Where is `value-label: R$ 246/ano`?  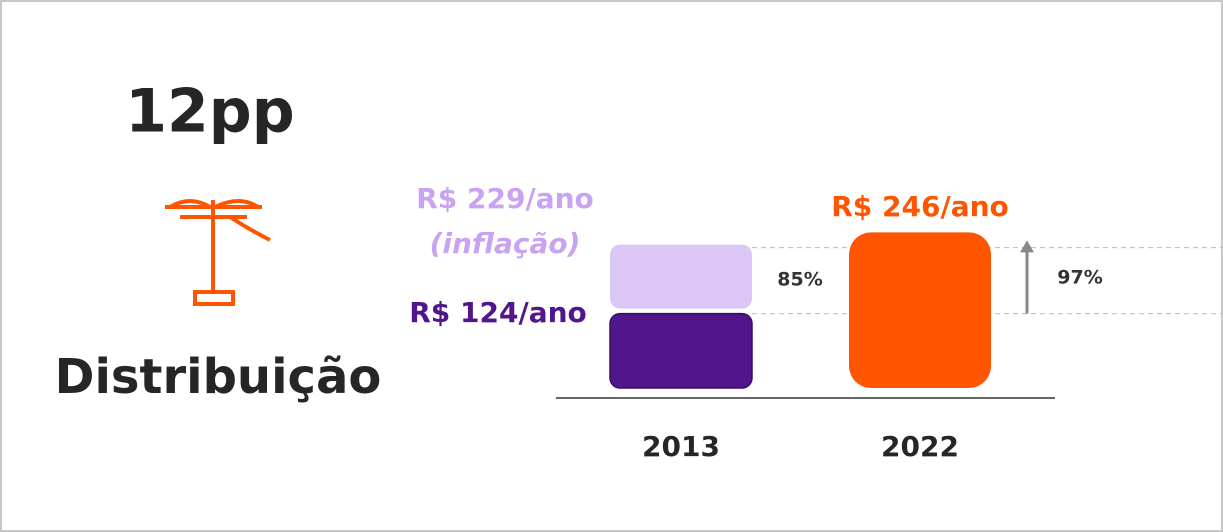 value-label: R$ 246/ano is located at coordinates (920, 206).